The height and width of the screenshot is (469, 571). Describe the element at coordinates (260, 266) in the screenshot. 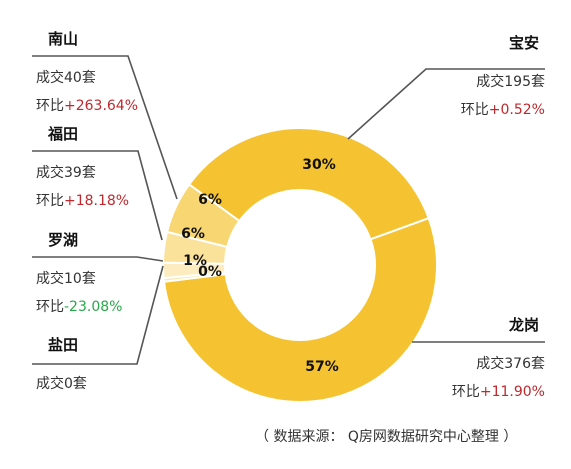

I see `percent-labels: 30% 57% 0%1% 6% 6%` at that location.